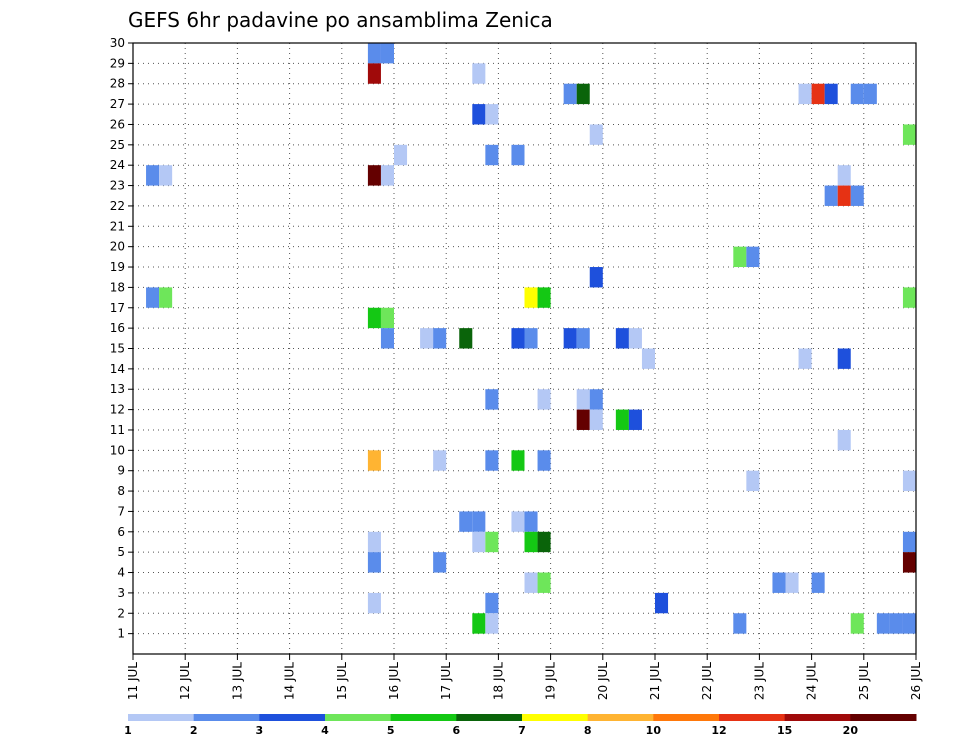 This screenshot has height=742, width=960. Describe the element at coordinates (117, 450) in the screenshot. I see `y-tick-label: 10` at that location.